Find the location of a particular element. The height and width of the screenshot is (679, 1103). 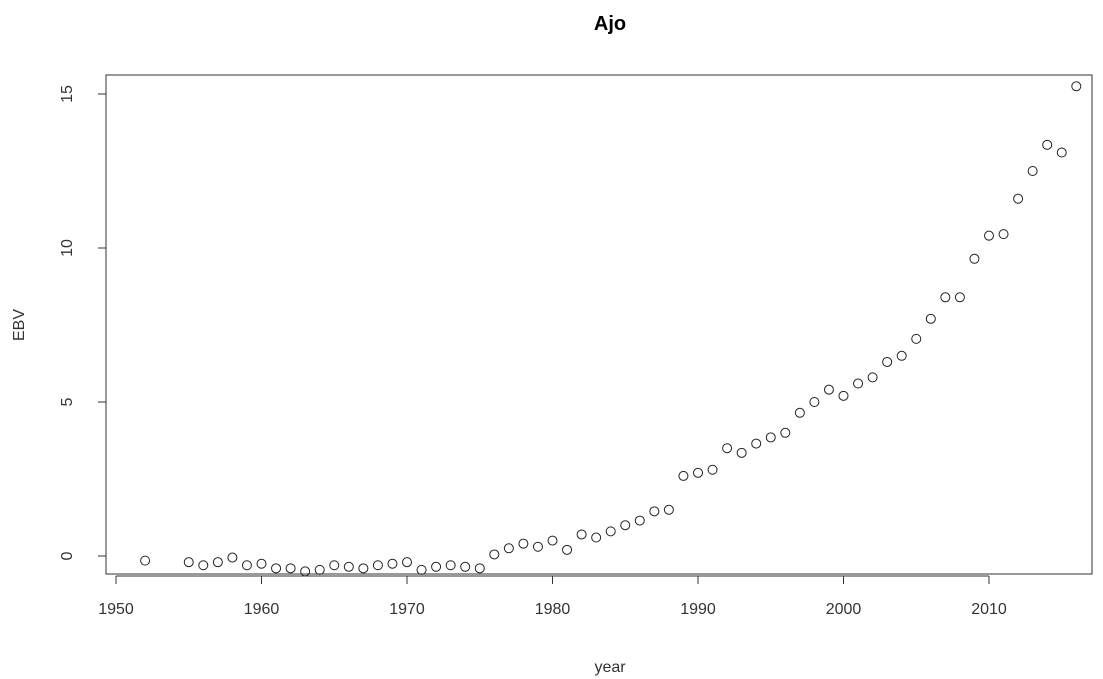

x-tick-label: 1970 is located at coordinates (407, 609).